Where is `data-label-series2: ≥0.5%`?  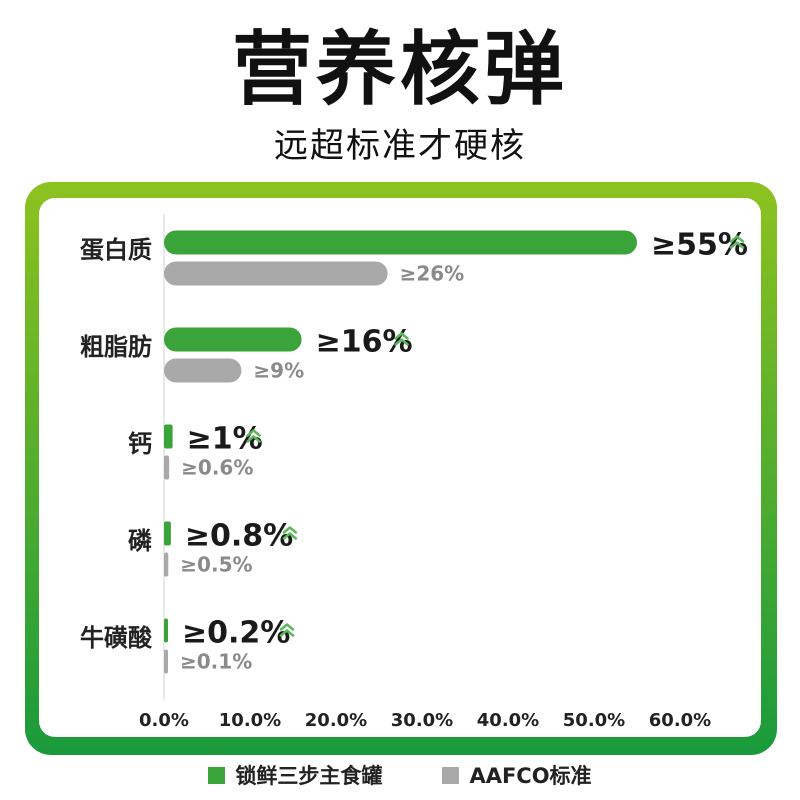
data-label-series2: ≥0.5% is located at coordinates (216, 565).